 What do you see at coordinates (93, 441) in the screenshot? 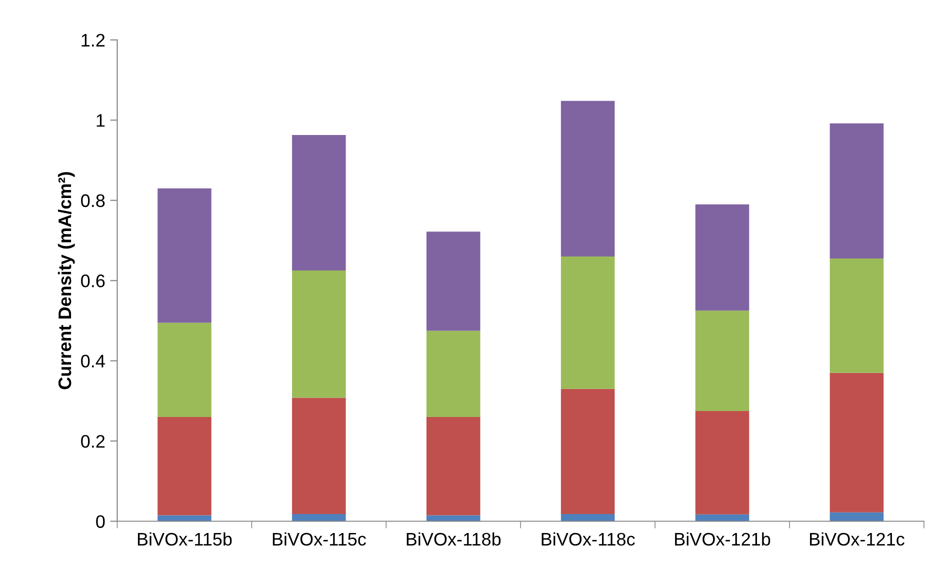
I see `y-tick-label: 0.2` at bounding box center [93, 441].